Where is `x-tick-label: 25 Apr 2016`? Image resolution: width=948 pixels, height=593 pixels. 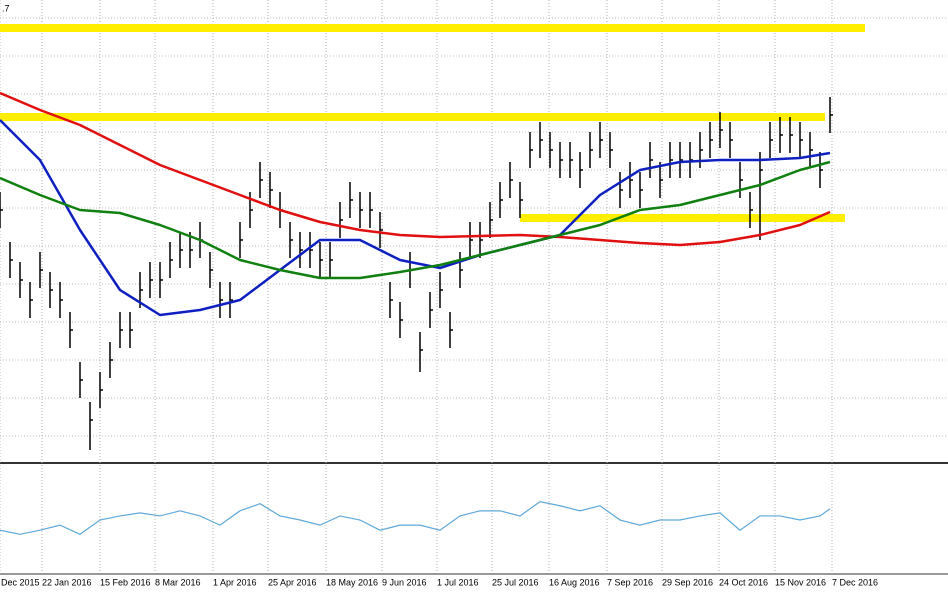
x-tick-label: 25 Apr 2016 is located at coordinates (292, 582).